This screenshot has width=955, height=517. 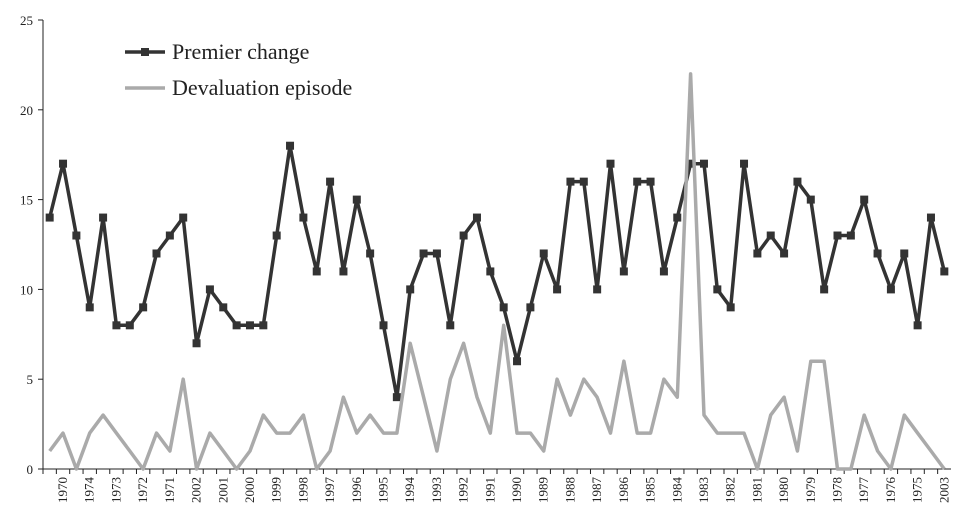 I want to click on x-tick-label: 1996, so click(x=356, y=490).